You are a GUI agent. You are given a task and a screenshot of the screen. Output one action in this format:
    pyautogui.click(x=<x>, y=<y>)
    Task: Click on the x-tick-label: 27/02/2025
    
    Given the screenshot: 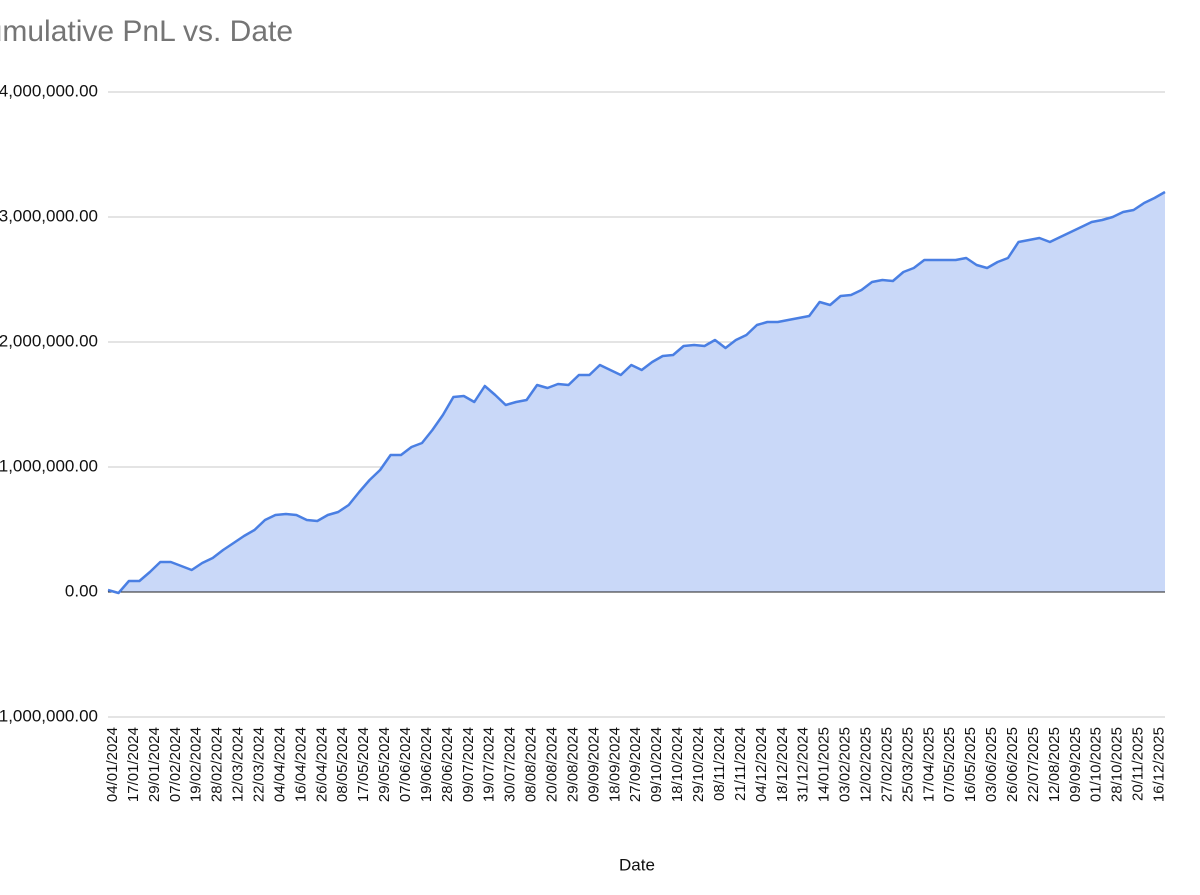 What is the action you would take?
    pyautogui.click(x=886, y=764)
    